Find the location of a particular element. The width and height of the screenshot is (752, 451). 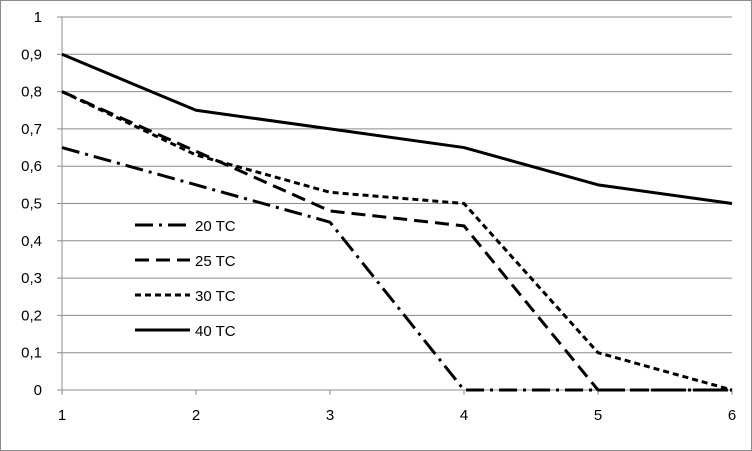

y-tick-label: 1 is located at coordinates (38, 17).